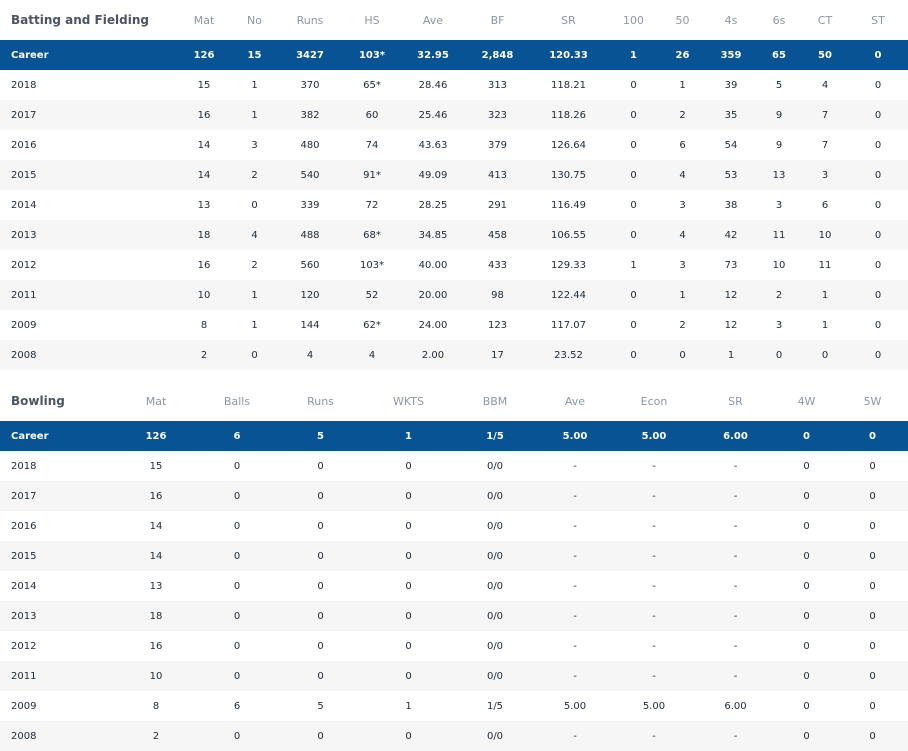 This screenshot has width=908, height=751. I want to click on batting-stat-cell: 26, so click(682, 55).